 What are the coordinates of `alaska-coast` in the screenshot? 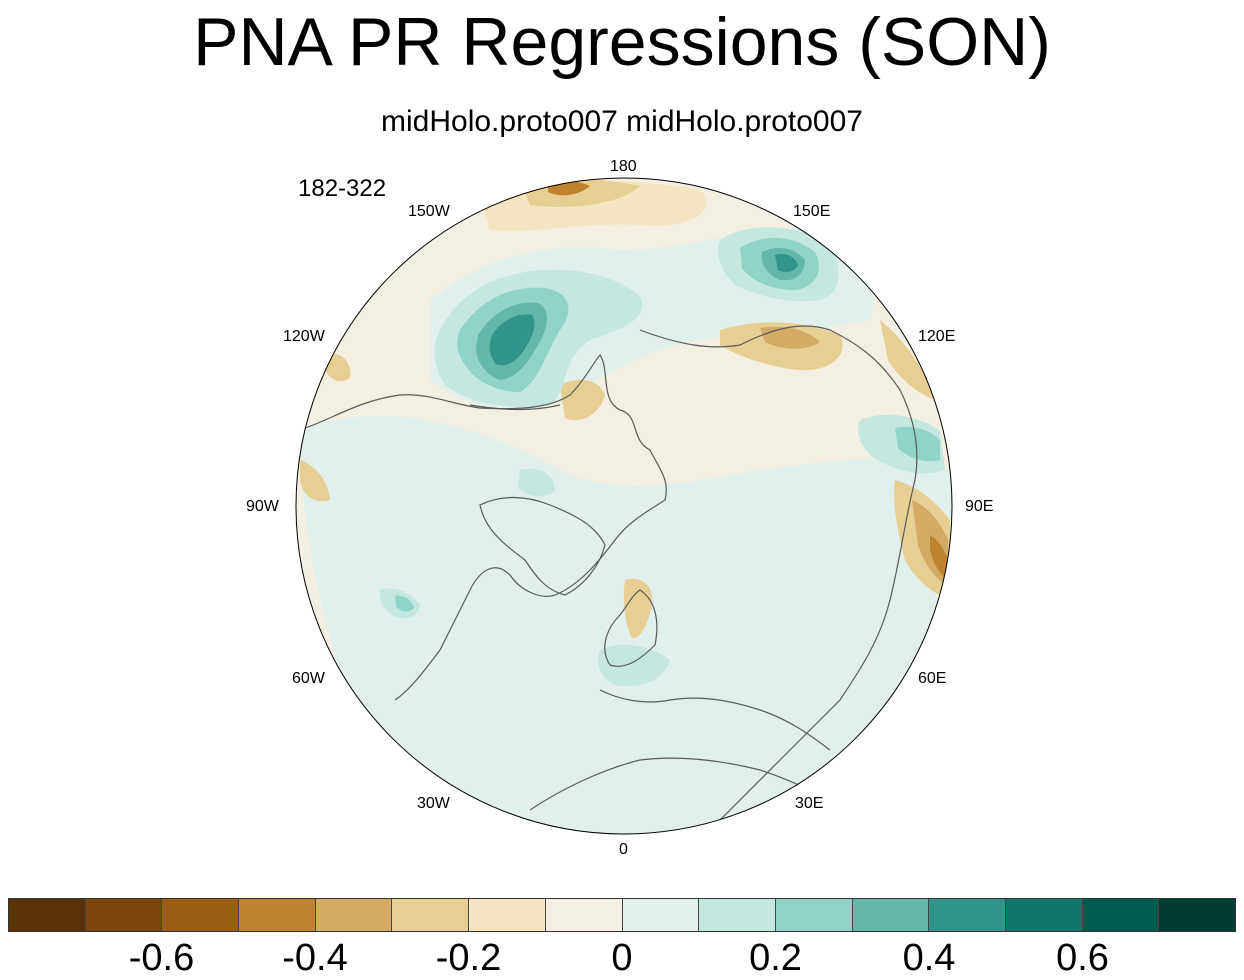 It's located at (515, 407).